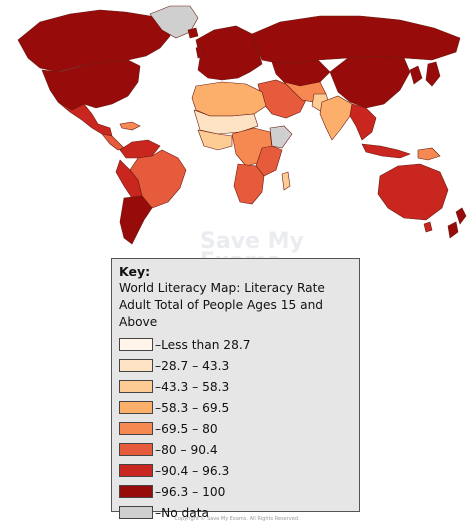 The height and width of the screenshot is (525, 474). I want to click on legend-item: –80 – 90.4, so click(236, 449).